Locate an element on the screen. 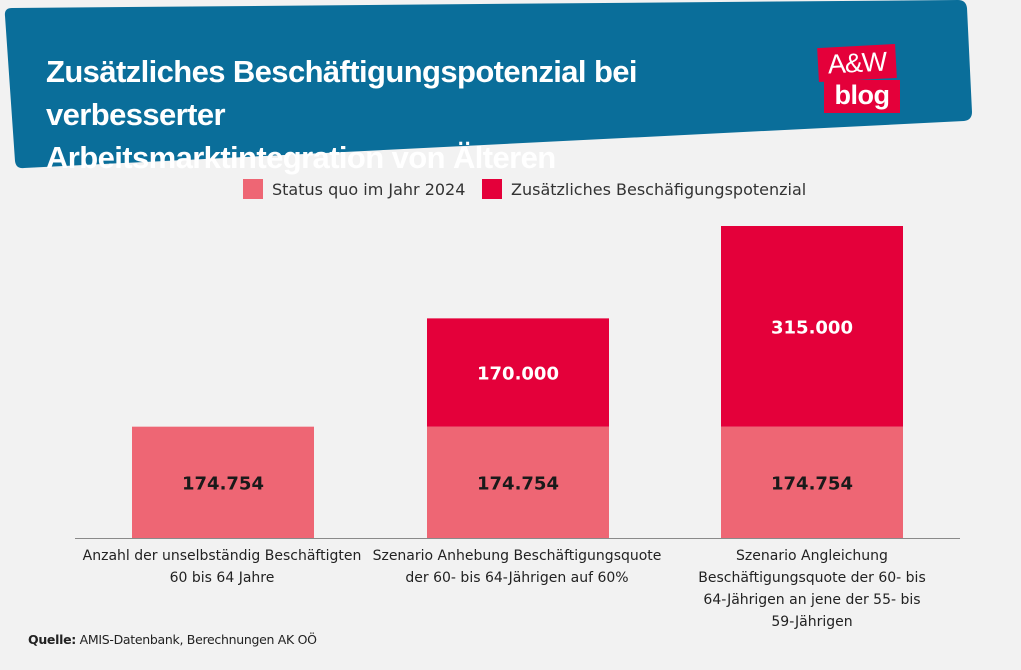 The height and width of the screenshot is (670, 1021). data-label-cat3-series1: 174.754 is located at coordinates (812, 483).